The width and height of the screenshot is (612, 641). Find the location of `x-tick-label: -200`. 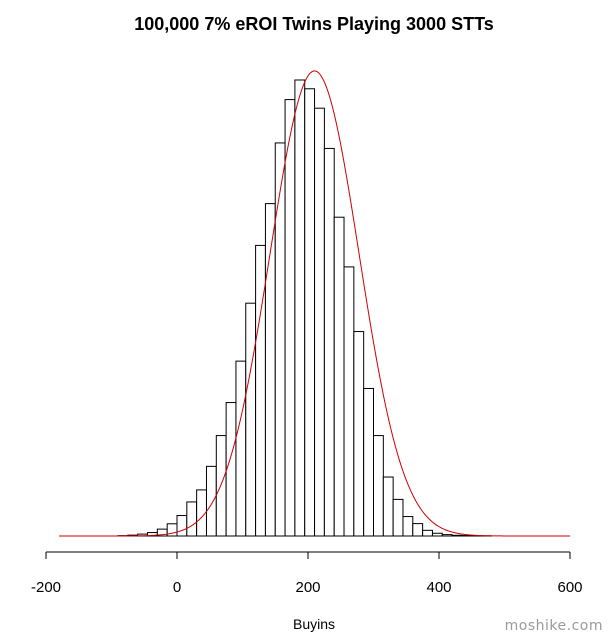

x-tick-label: -200 is located at coordinates (46, 587).